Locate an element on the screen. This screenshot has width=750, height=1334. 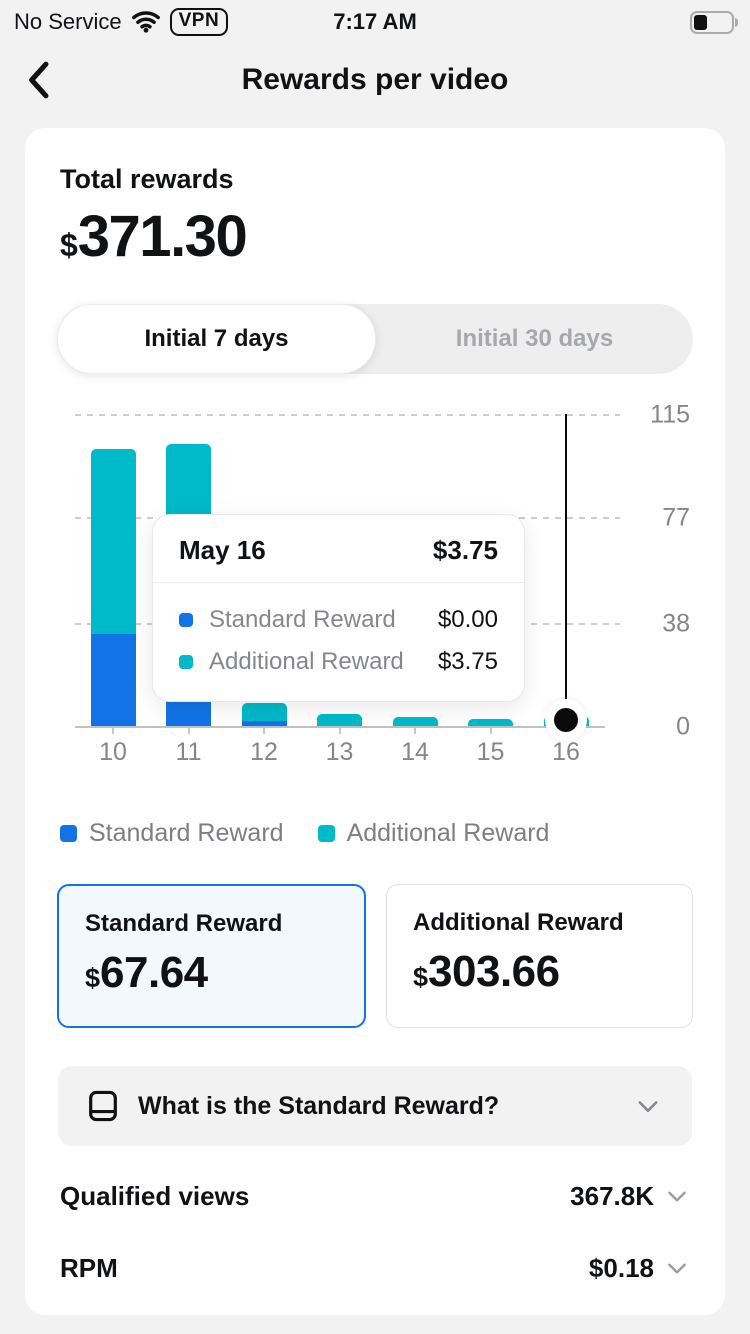
qualified-views-value: 367.8K is located at coordinates (630, 1196).